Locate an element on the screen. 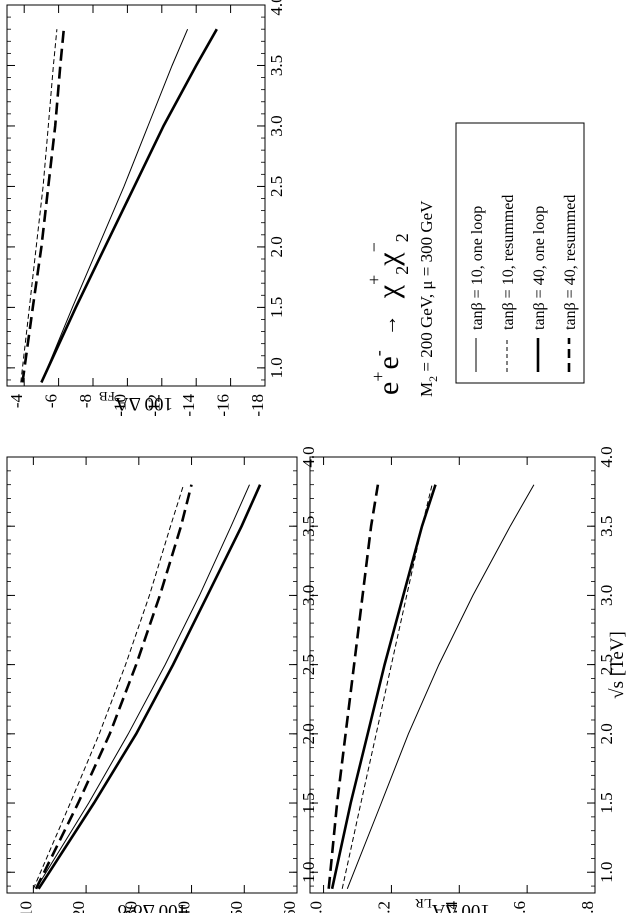  param-m2: M is located at coordinates (426, 389).